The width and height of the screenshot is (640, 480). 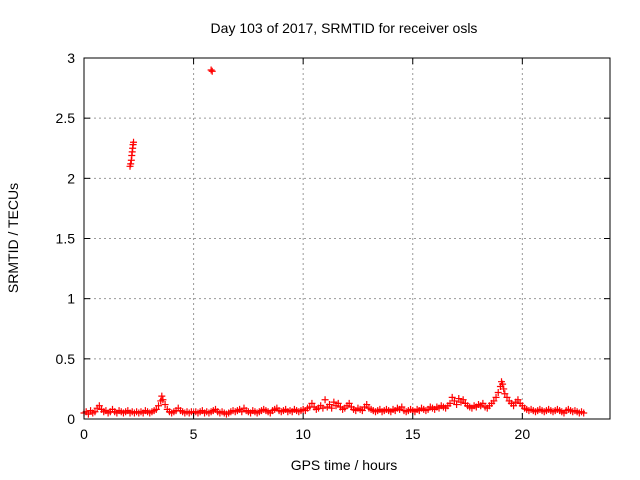 What do you see at coordinates (344, 465) in the screenshot?
I see `x-axis-label: GPS time / hours` at bounding box center [344, 465].